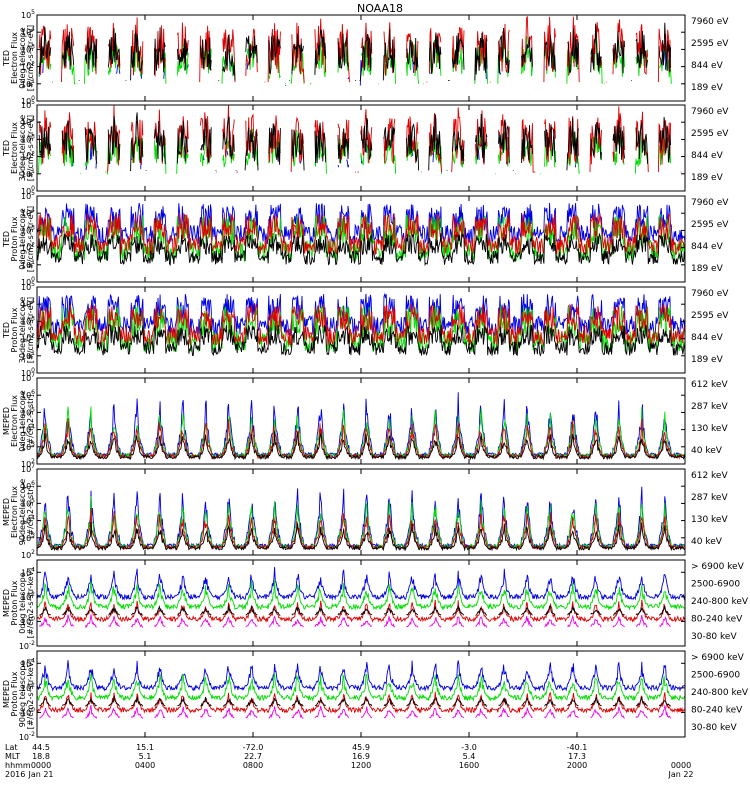  What do you see at coordinates (18, 765) in the screenshot?
I see `x-row-label: hhmm` at bounding box center [18, 765].